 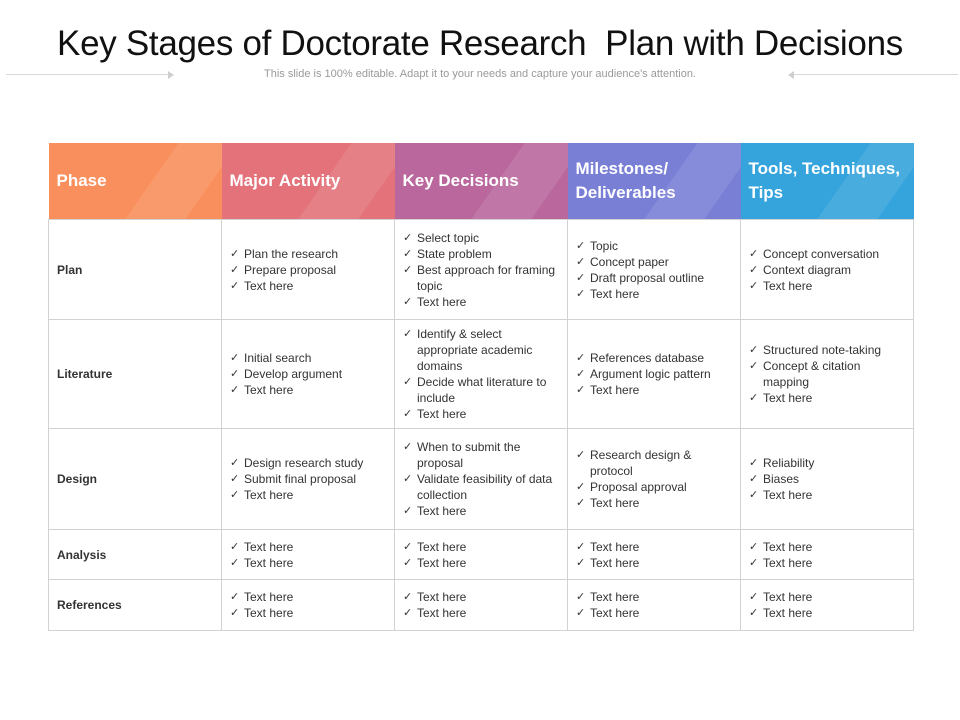 I want to click on phase-label: Literature, so click(x=135, y=374).